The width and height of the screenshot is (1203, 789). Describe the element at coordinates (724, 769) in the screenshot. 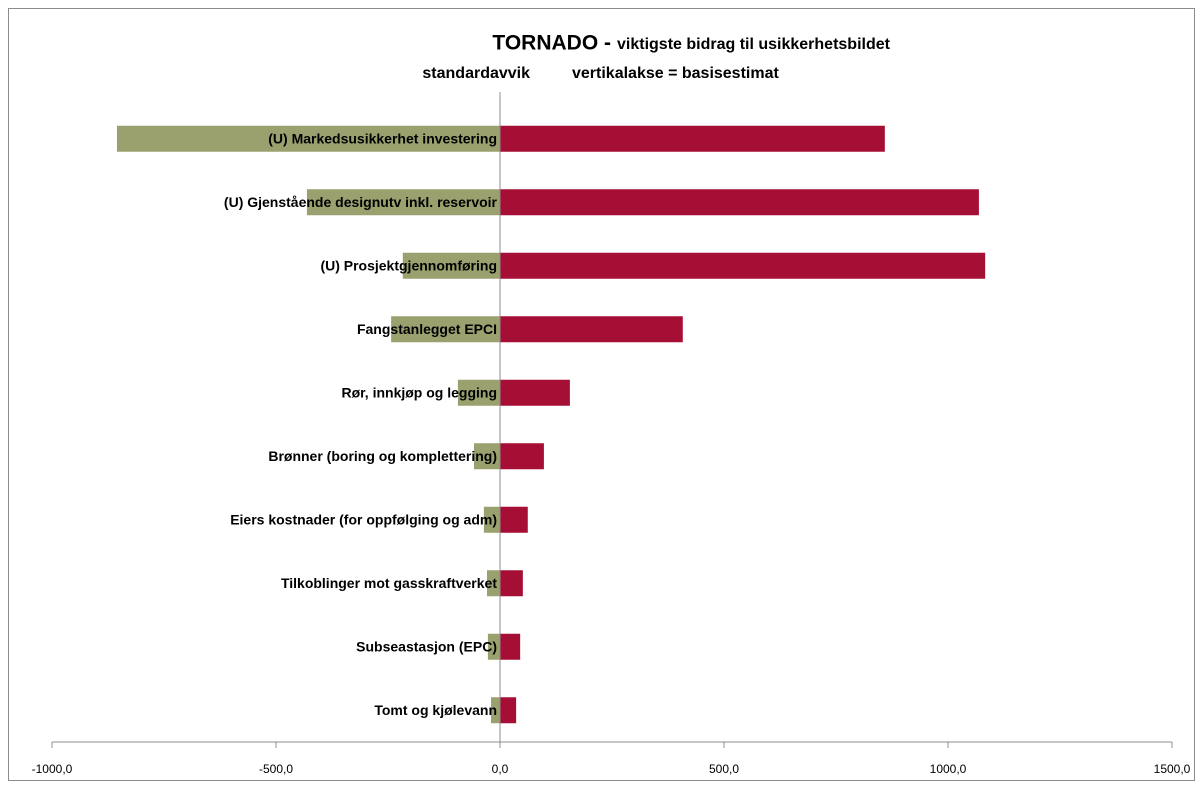

I see `x-tick-label: 500,0` at that location.